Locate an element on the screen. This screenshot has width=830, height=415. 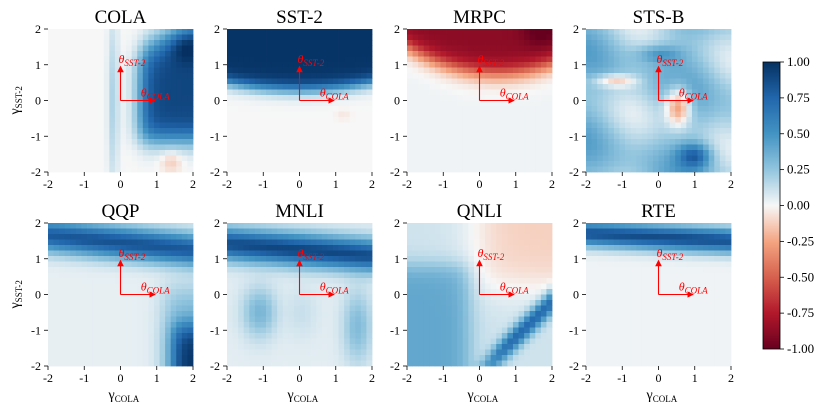
x-tick-label: 1 is located at coordinates (516, 184).